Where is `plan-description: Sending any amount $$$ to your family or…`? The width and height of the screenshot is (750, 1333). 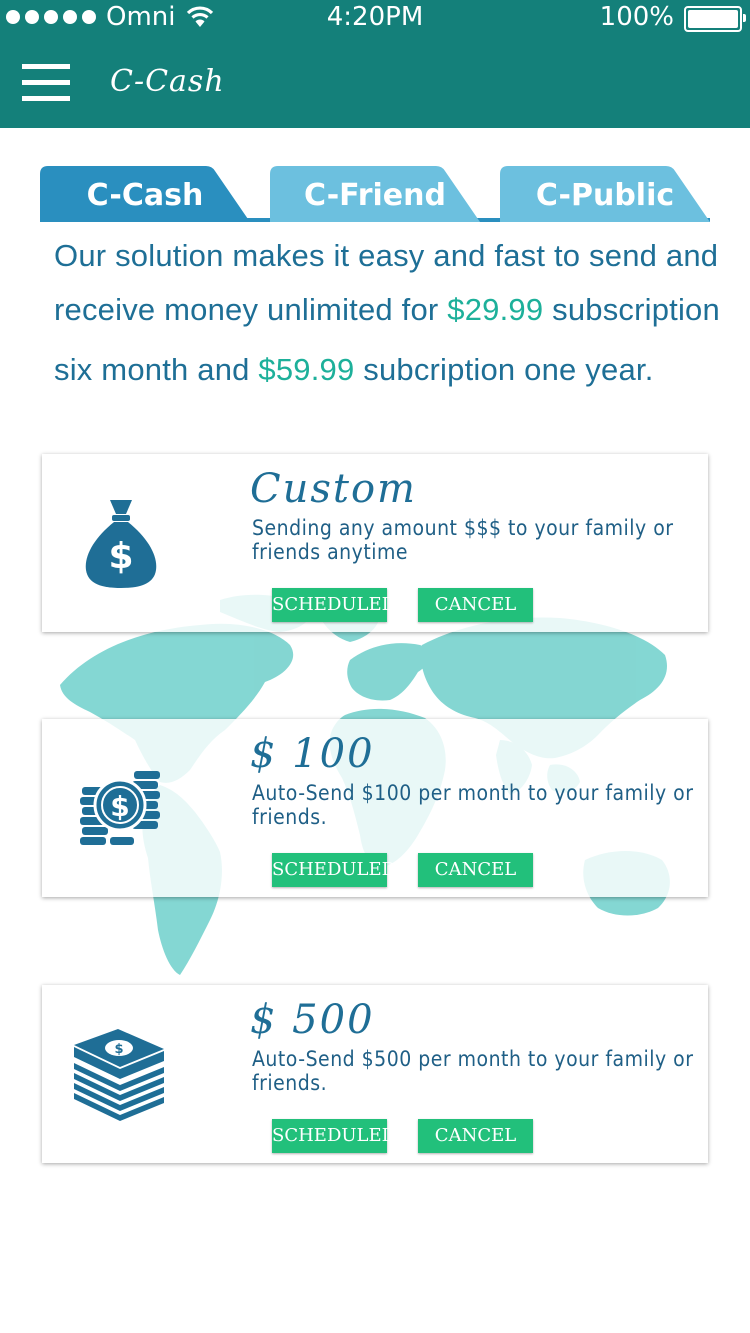 plan-description: Sending any amount $$$ to your family or… is located at coordinates (463, 540).